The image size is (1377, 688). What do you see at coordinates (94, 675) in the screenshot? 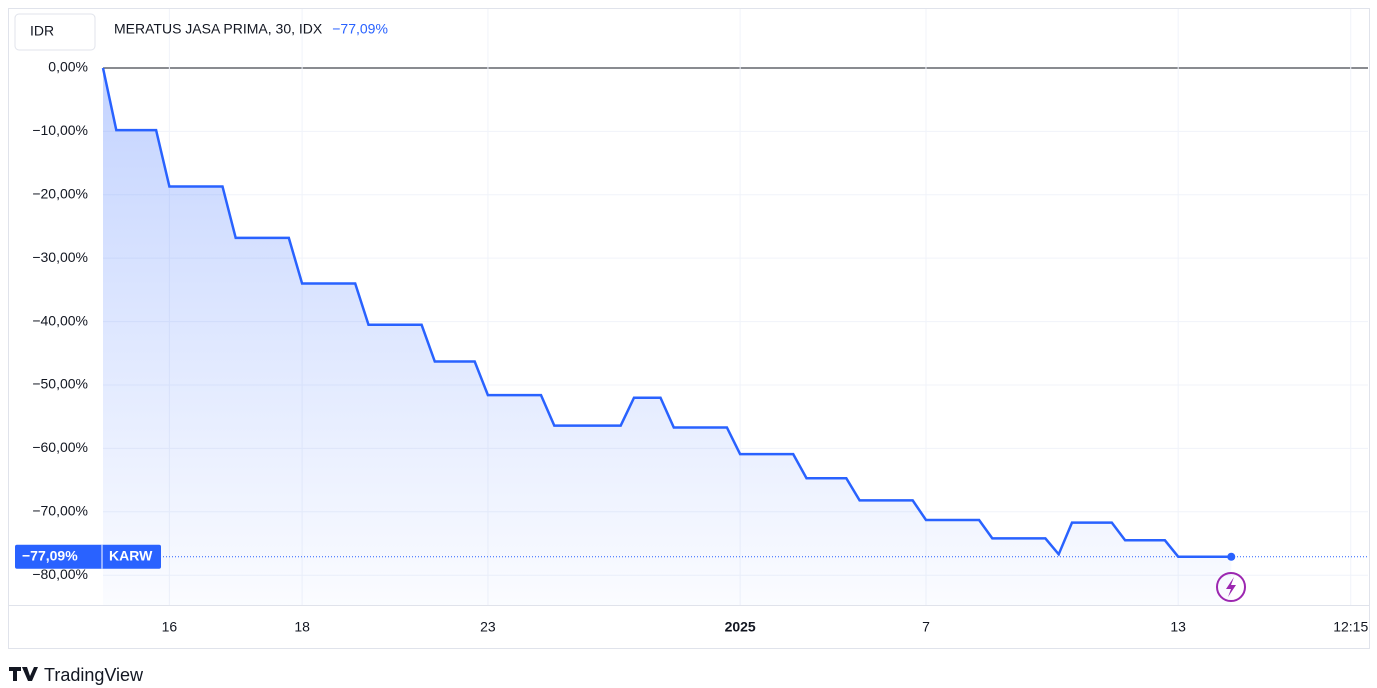
I see `brand: TradingView` at bounding box center [94, 675].